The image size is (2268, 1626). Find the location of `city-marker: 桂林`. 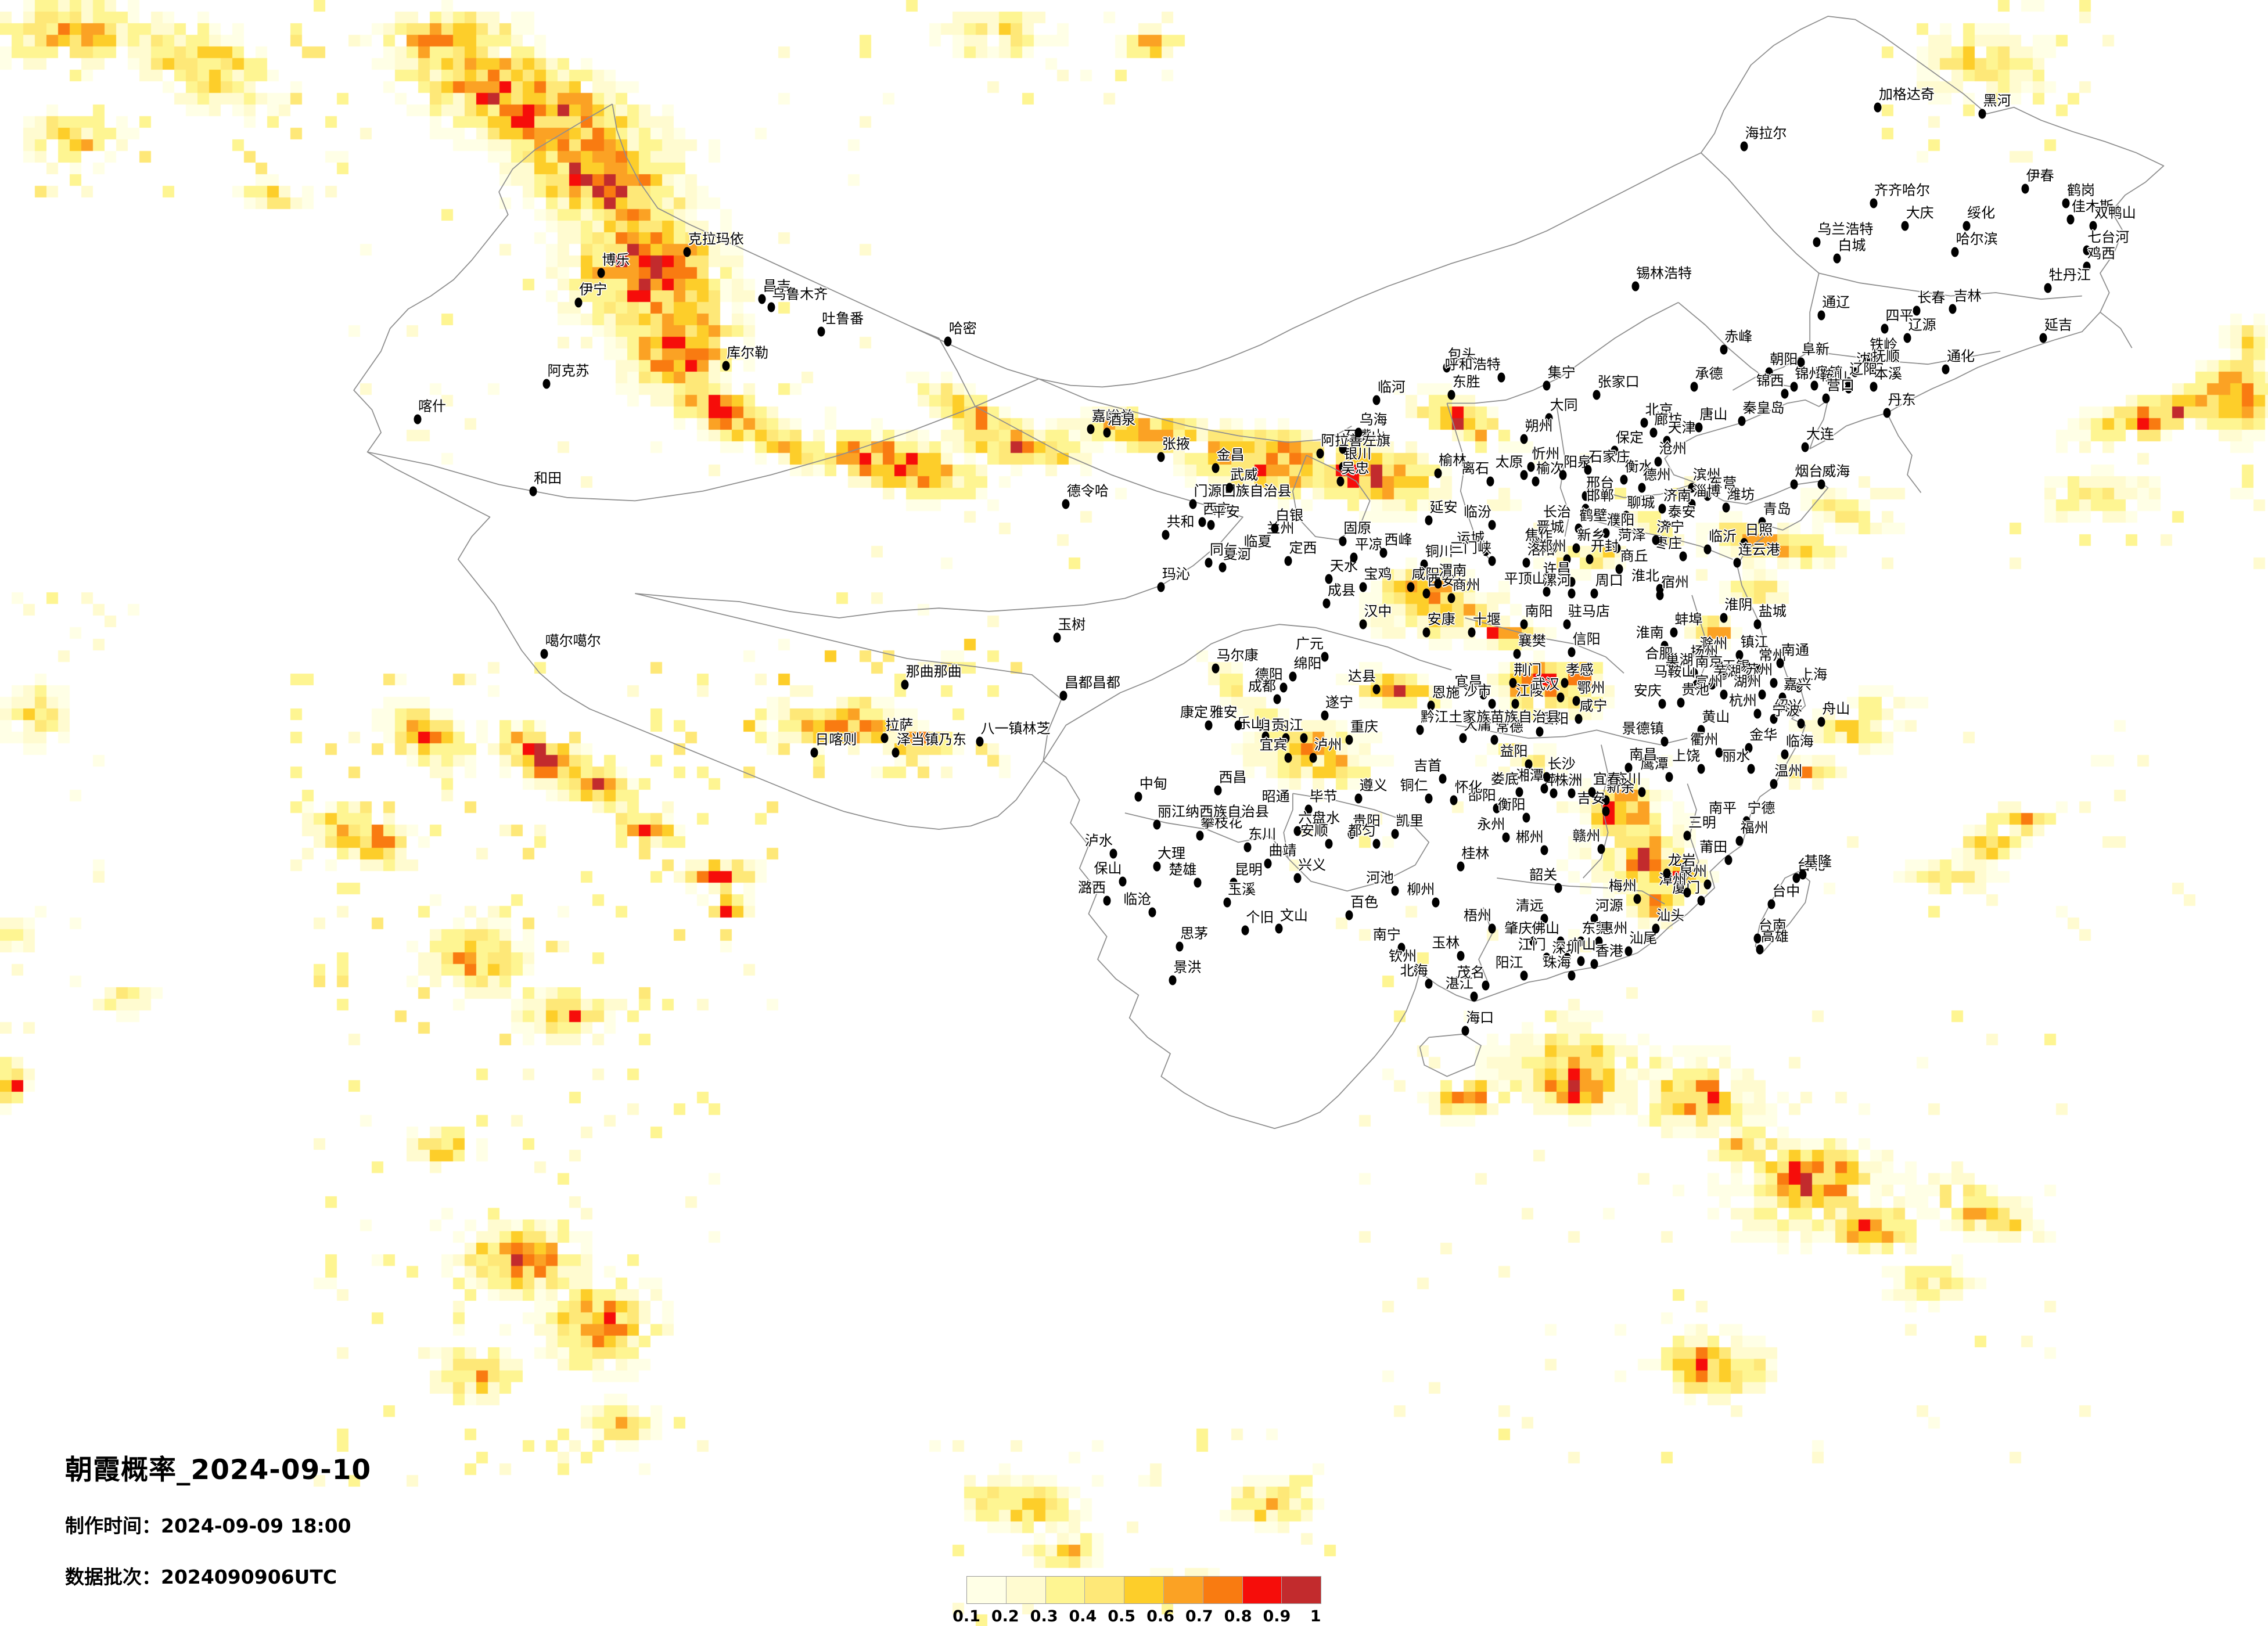

city-marker: 桂林 is located at coordinates (1473, 859).